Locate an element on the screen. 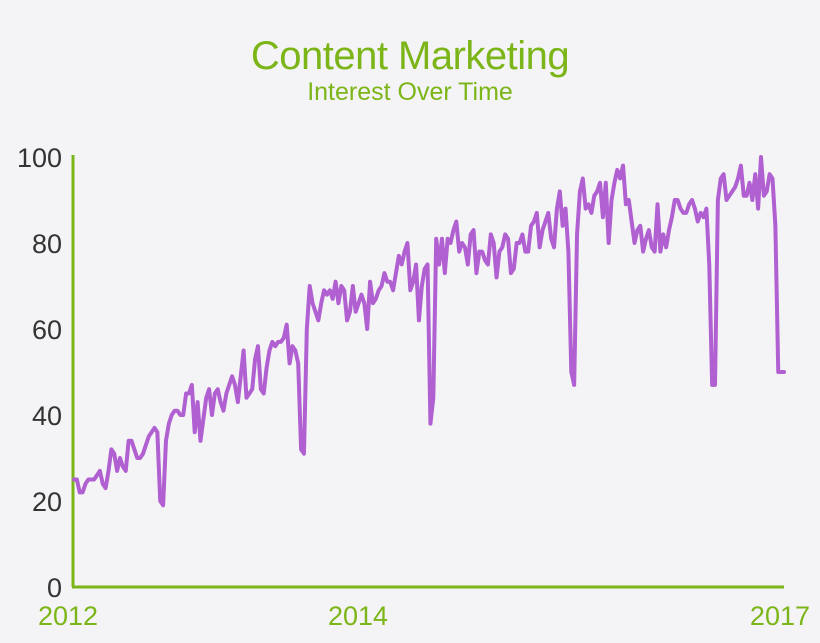 The width and height of the screenshot is (820, 643). y-tick-label: 80 is located at coordinates (47, 244).